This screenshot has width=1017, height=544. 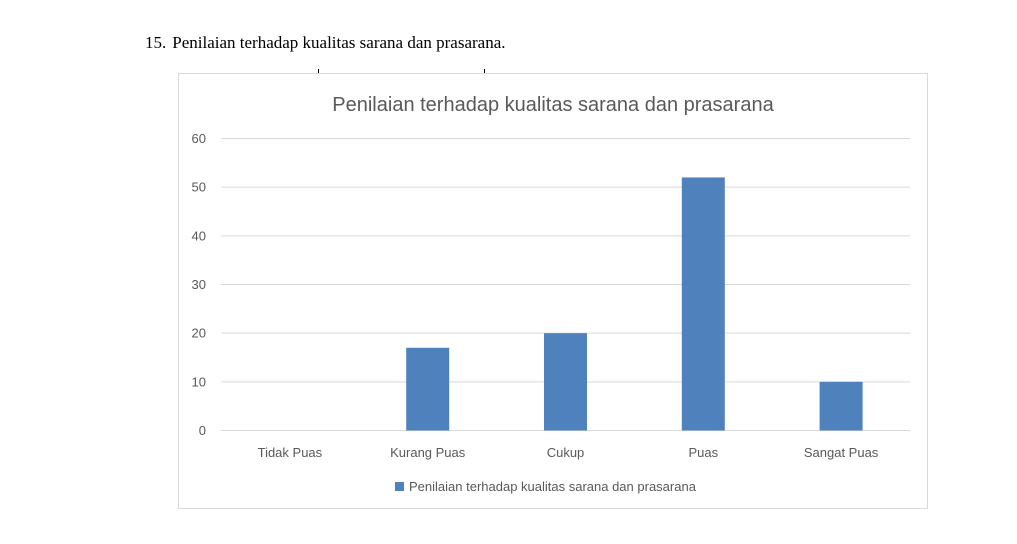 What do you see at coordinates (199, 381) in the screenshot?
I see `y-tick-label: 10` at bounding box center [199, 381].